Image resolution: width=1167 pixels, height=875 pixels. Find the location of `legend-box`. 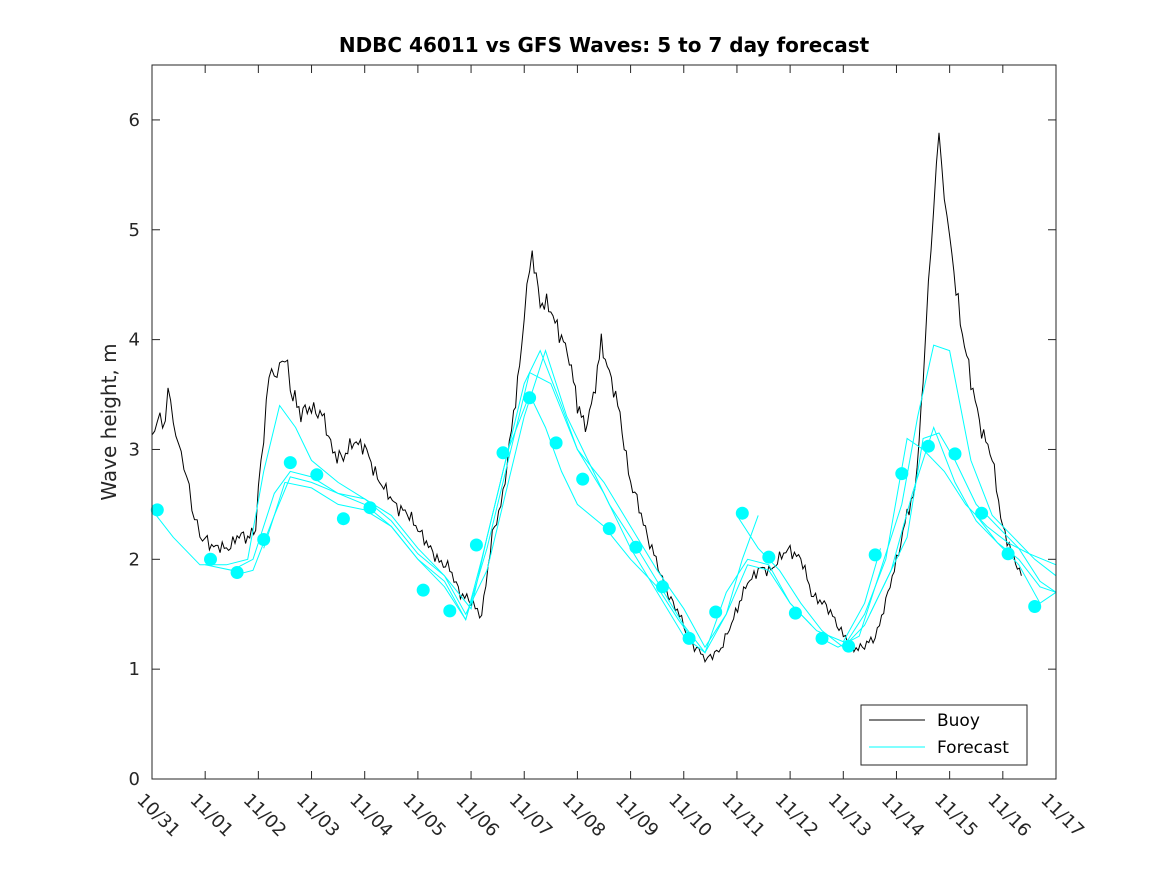

legend-box is located at coordinates (944, 735).